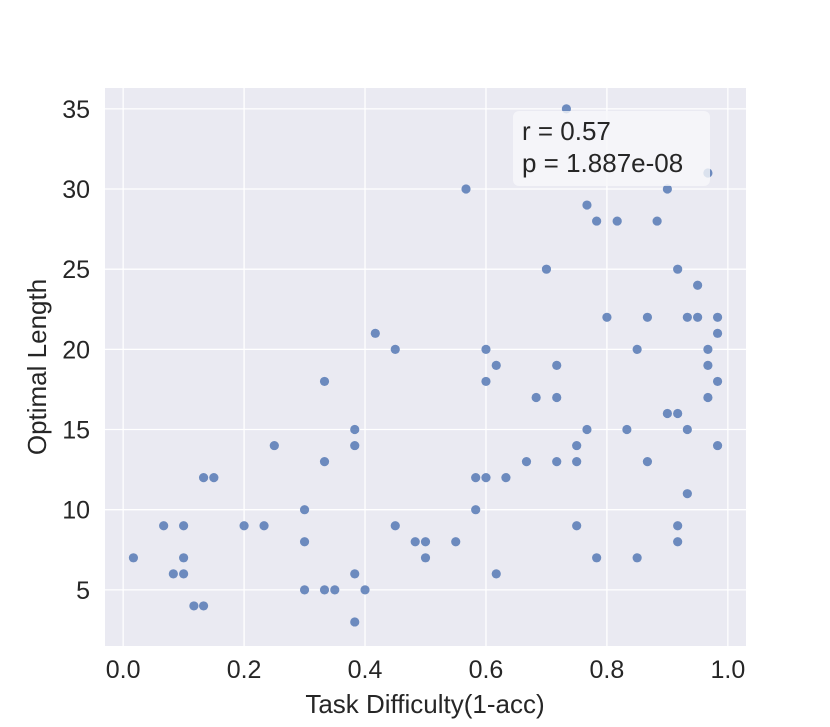  I want to click on y-tick-label: 5, so click(83, 591).